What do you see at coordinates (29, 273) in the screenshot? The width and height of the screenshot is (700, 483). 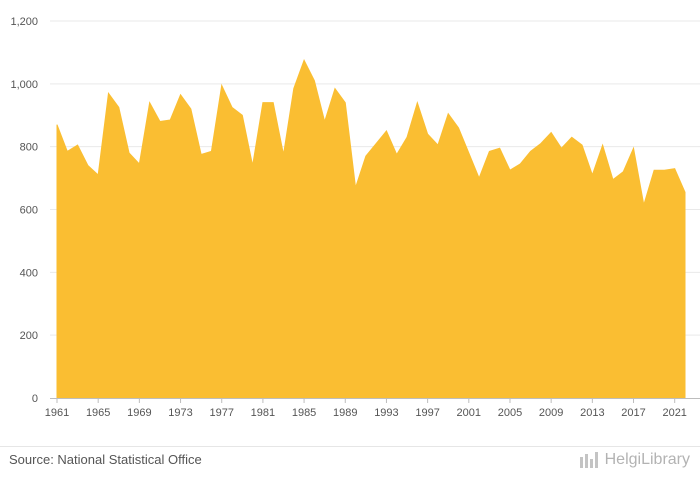 I see `y-tick-label: 400` at bounding box center [29, 273].